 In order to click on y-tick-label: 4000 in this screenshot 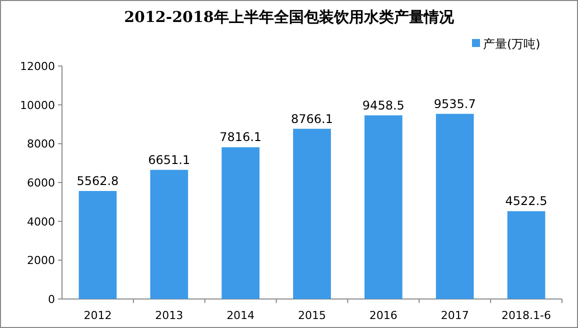, I will do `click(41, 221)`.